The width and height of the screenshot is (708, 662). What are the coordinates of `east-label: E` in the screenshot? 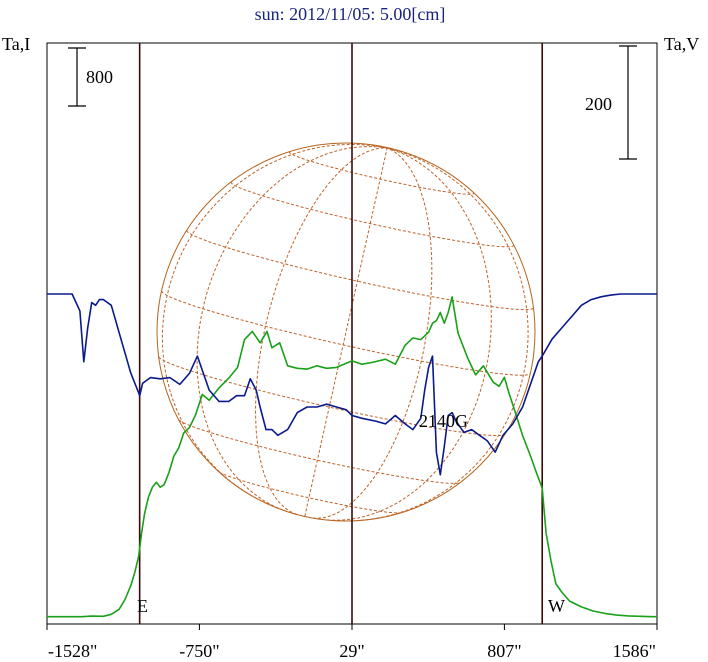 It's located at (142, 606).